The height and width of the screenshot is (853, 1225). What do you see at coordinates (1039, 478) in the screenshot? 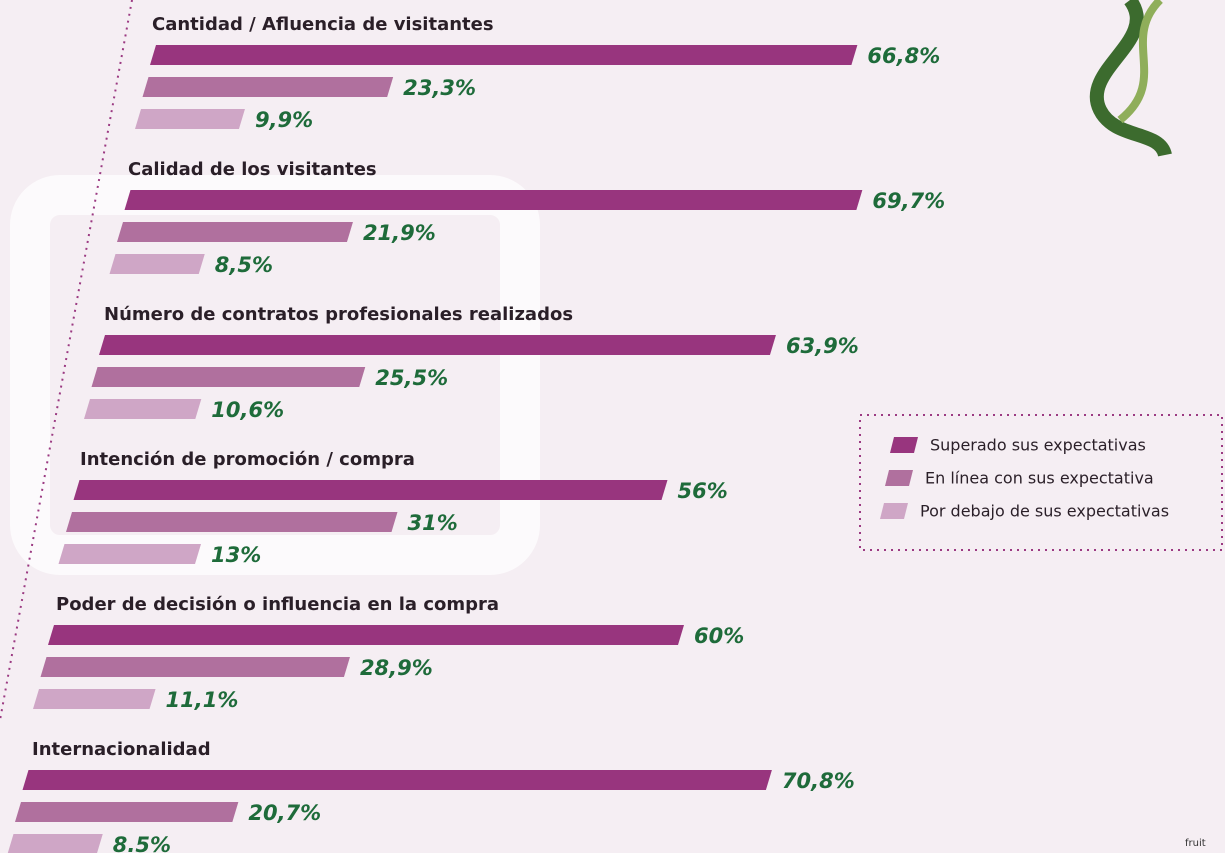
I see `legend-label: En línea con sus expectativa` at bounding box center [1039, 478].